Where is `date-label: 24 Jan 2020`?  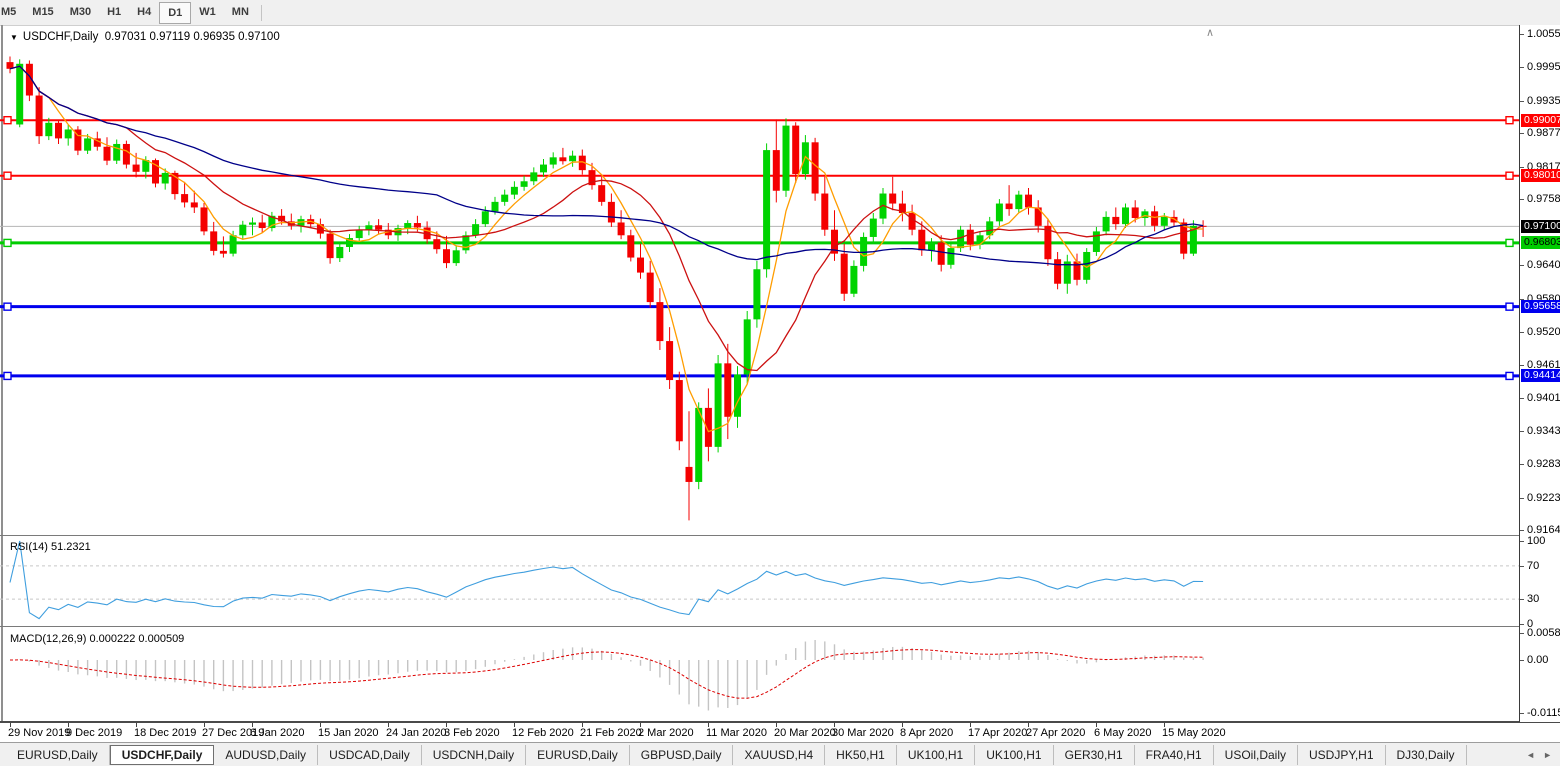 date-label: 24 Jan 2020 is located at coordinates (416, 733).